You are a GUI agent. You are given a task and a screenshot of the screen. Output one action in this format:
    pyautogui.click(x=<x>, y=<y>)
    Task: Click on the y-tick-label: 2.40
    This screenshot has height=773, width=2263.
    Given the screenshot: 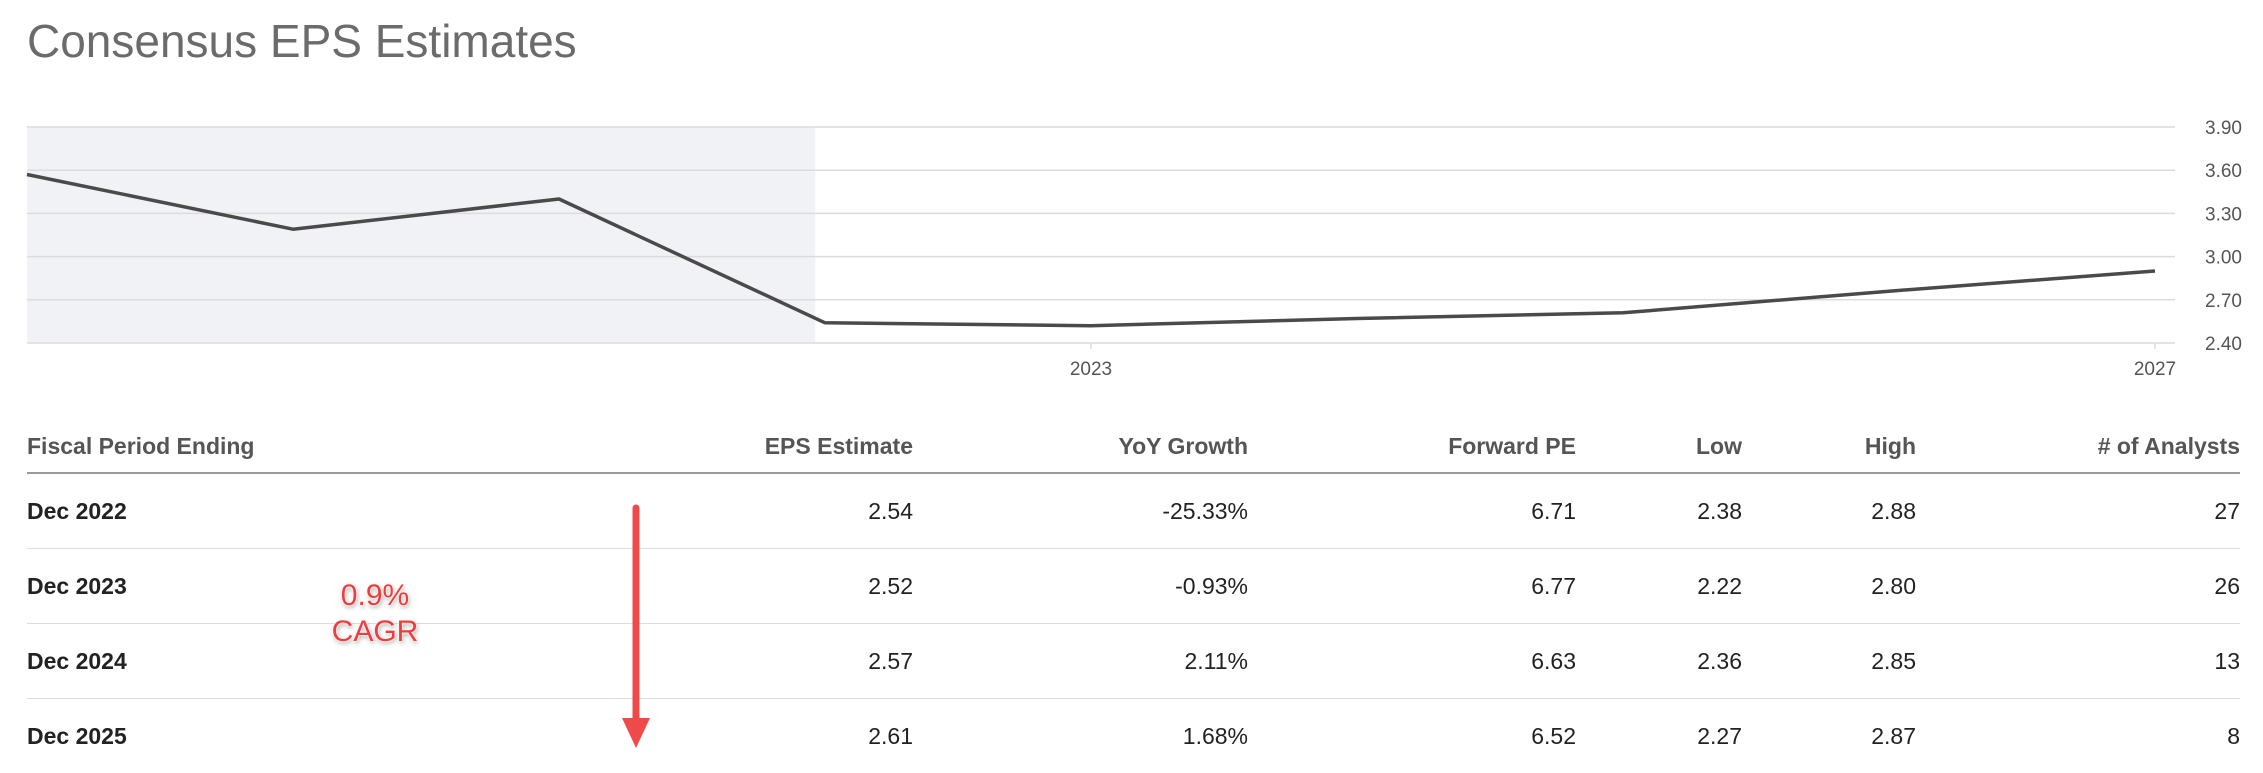 What is the action you would take?
    pyautogui.click(x=2223, y=344)
    